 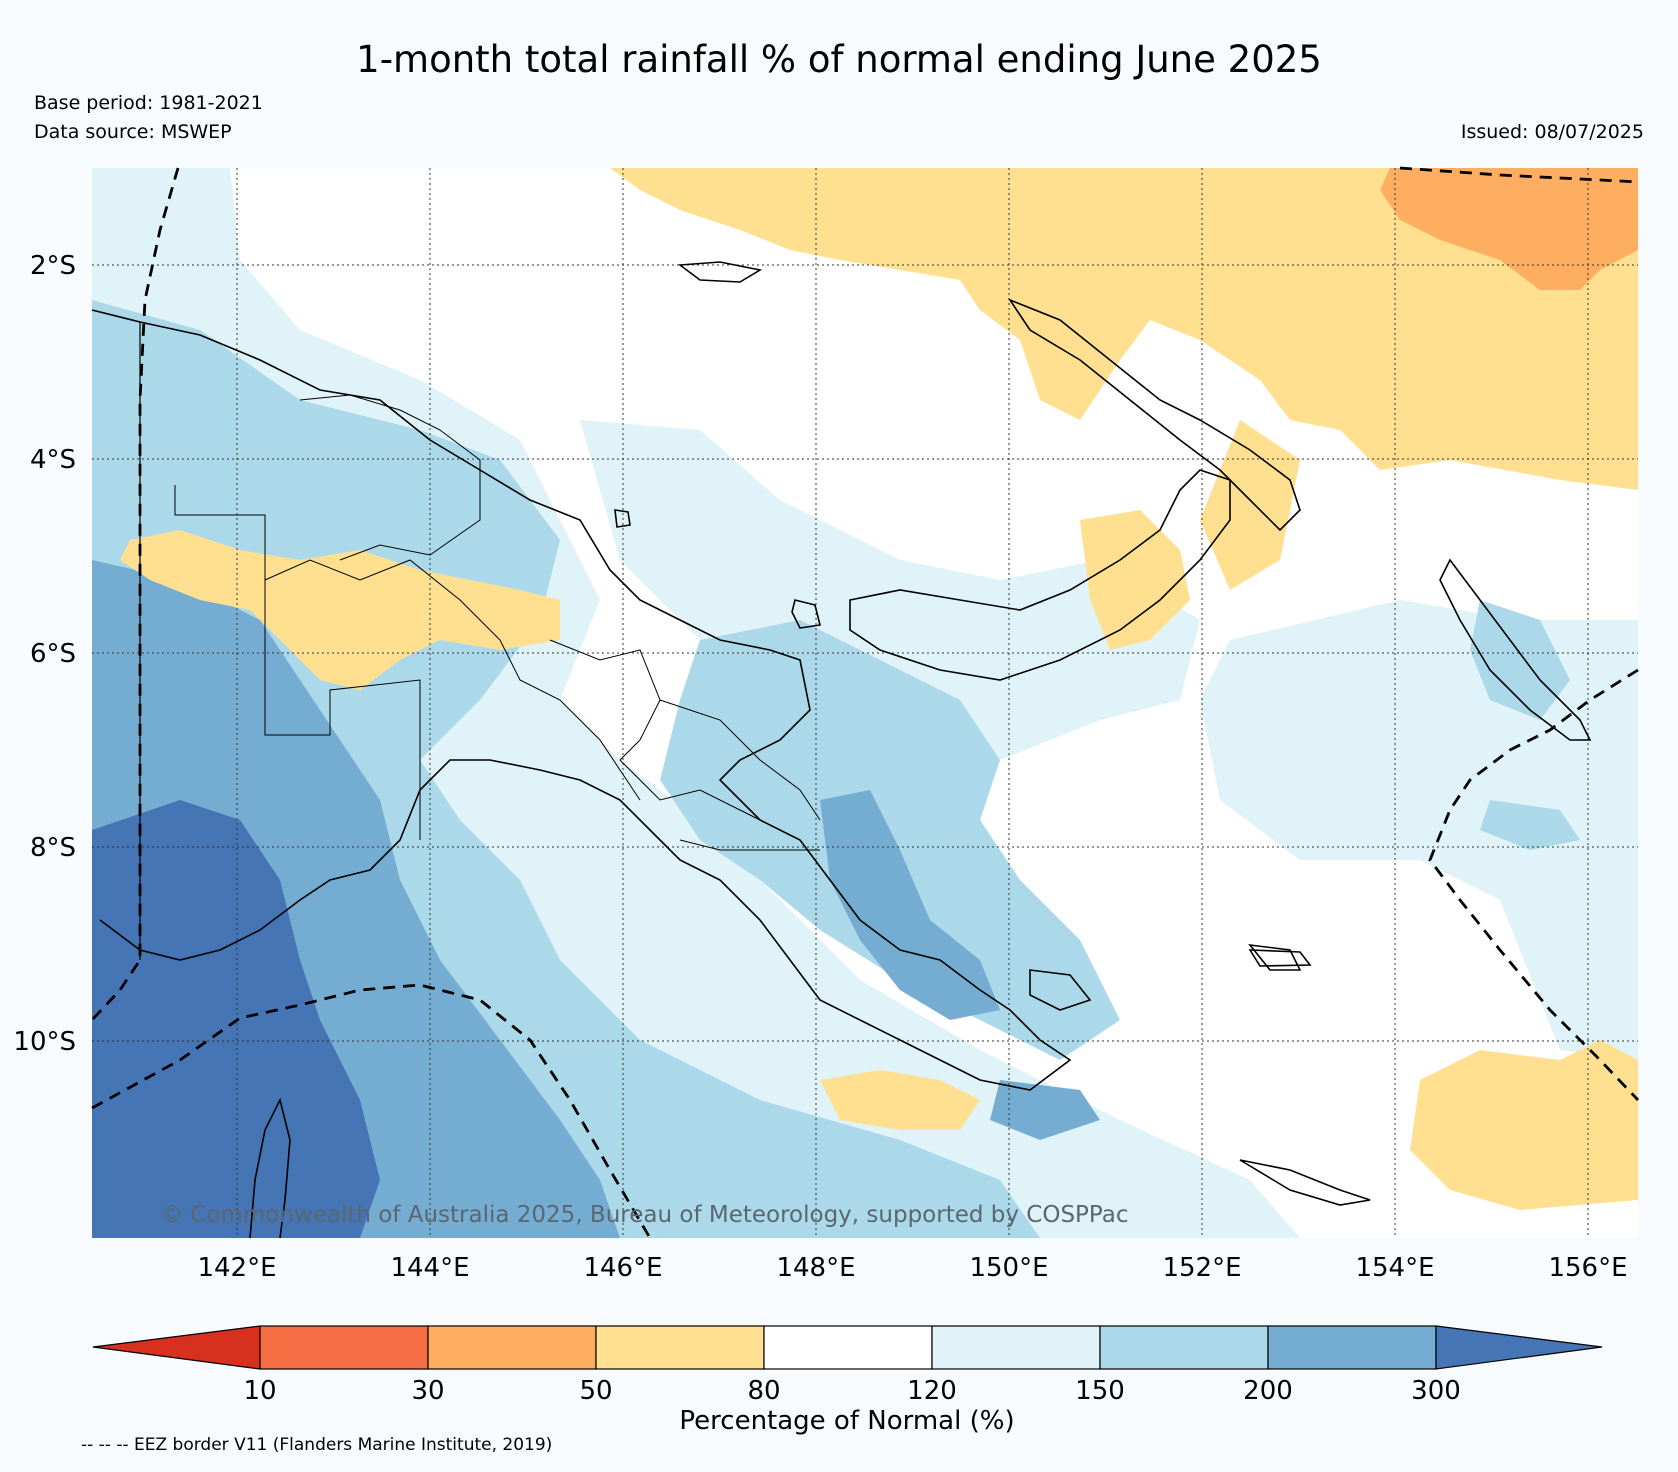 What do you see at coordinates (1280, 958) in the screenshot?
I see `coastline-woodlark` at bounding box center [1280, 958].